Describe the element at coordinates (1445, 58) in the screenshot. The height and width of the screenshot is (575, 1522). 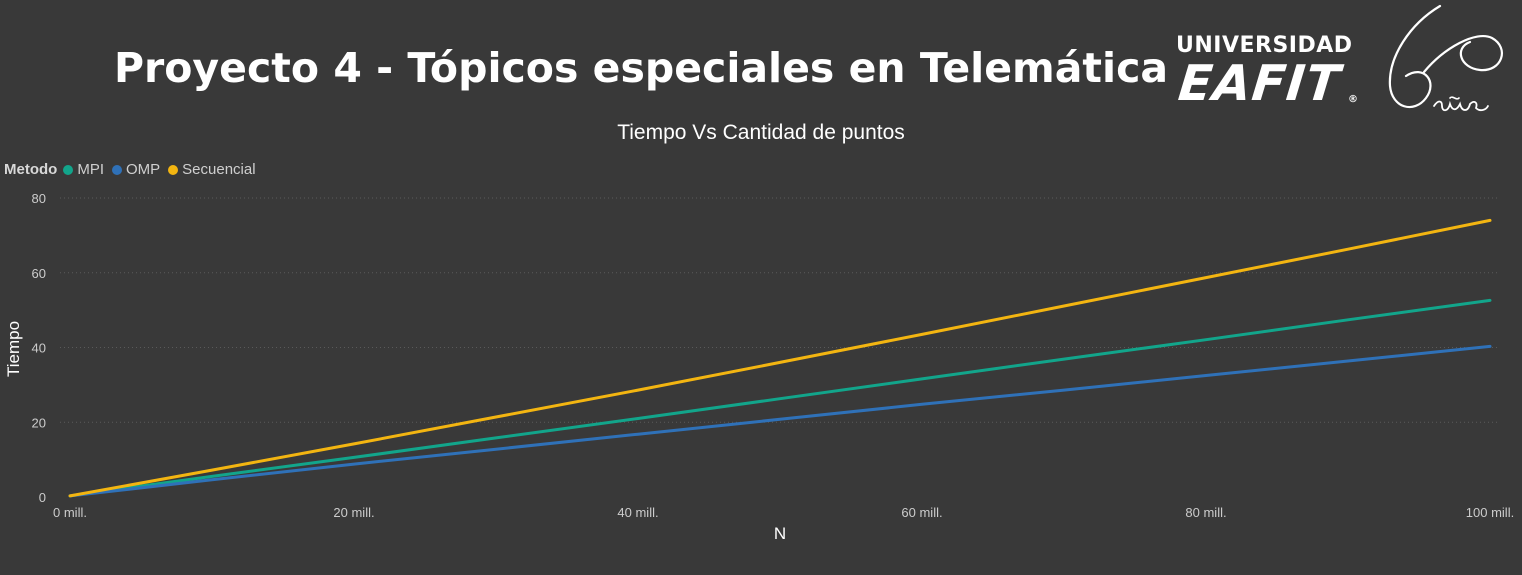
I see `sixty-years-logo` at that location.